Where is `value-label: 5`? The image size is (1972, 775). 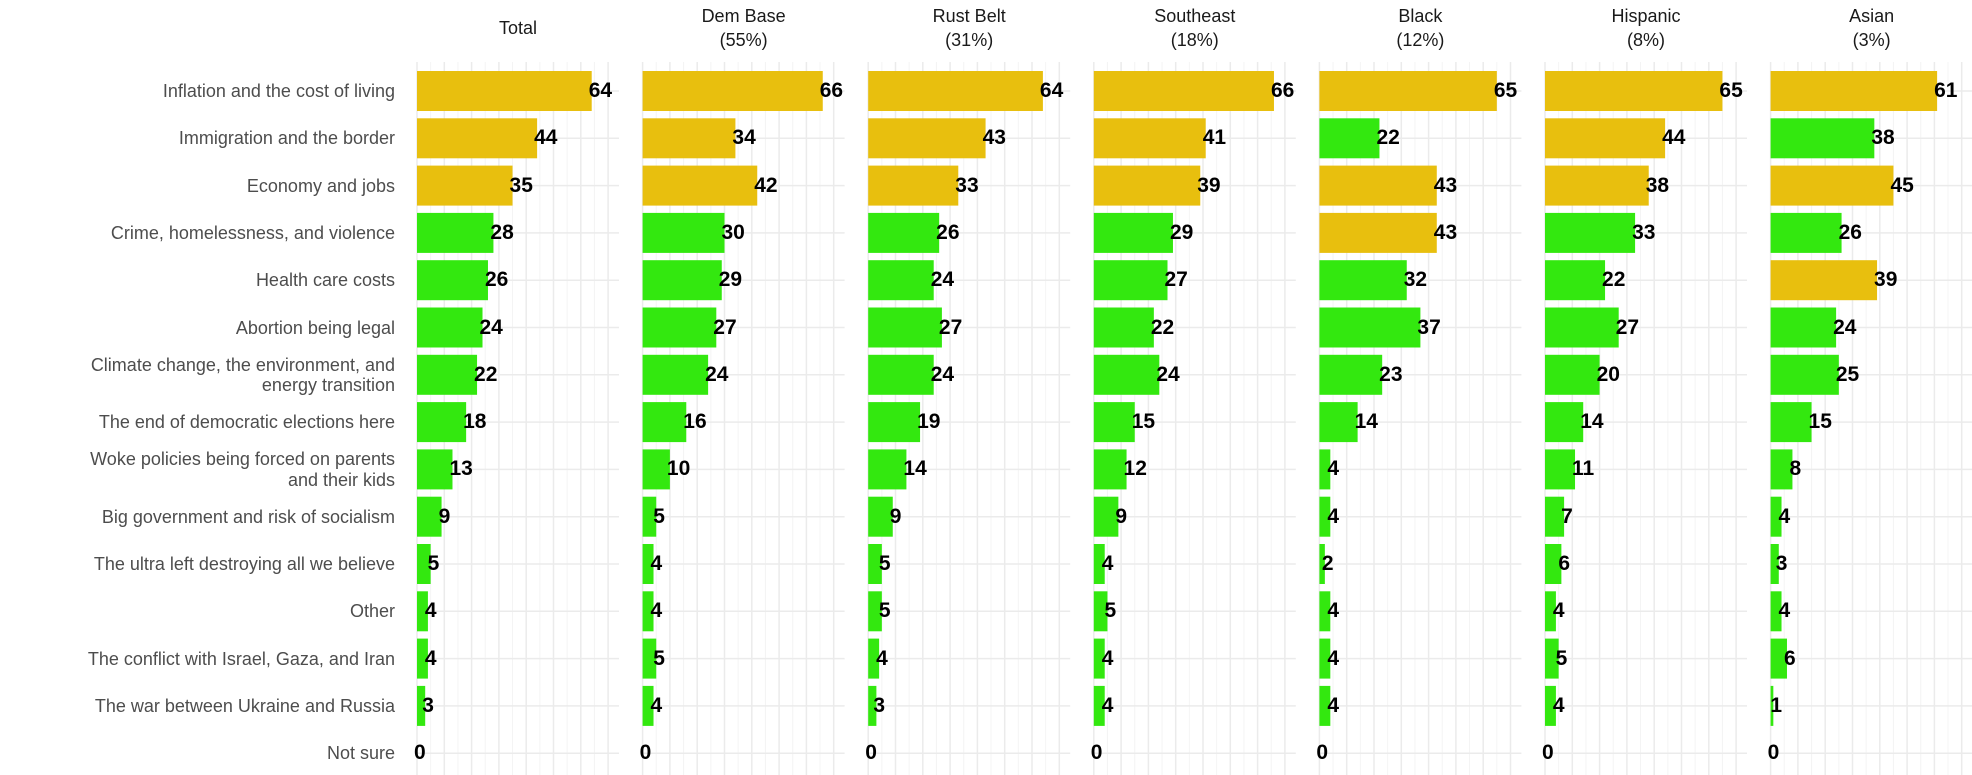 value-label: 5 is located at coordinates (659, 516).